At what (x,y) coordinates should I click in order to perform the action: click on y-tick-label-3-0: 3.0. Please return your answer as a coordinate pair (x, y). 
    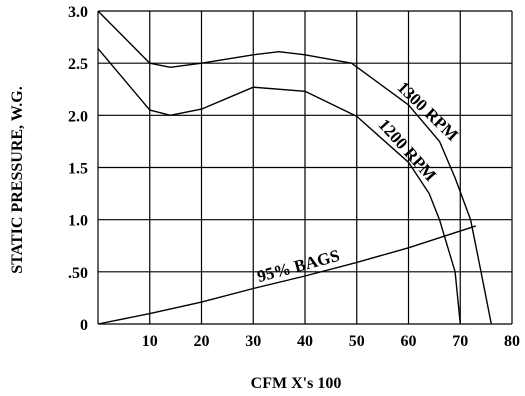
    Looking at the image, I should click on (78, 12).